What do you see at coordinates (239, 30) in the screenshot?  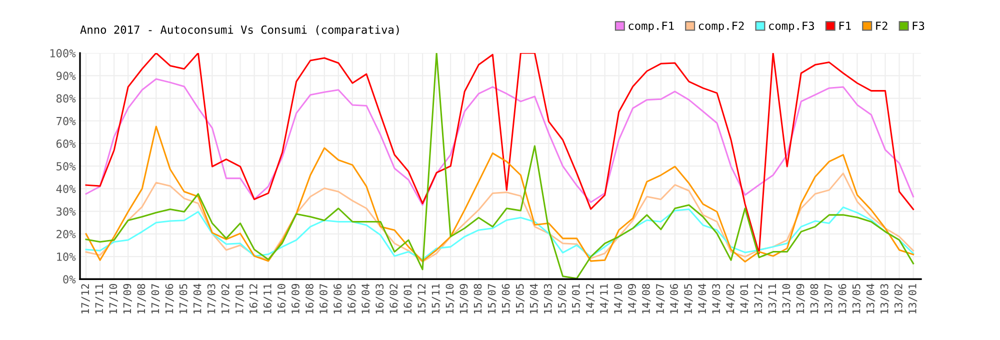 I see `chart-title: Anno 2017 - Autoconsumi Vs Consumi (comparativa)` at bounding box center [239, 30].